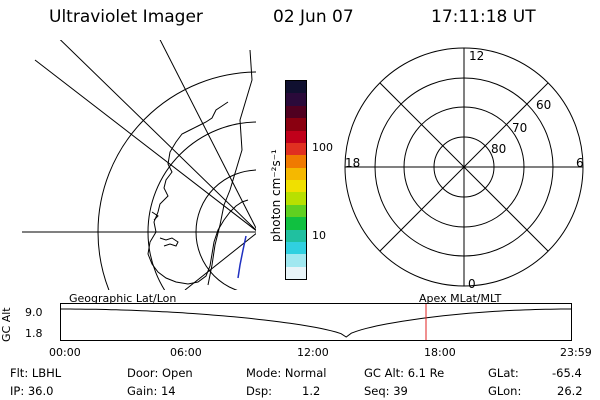 The height and width of the screenshot is (400, 600). Describe the element at coordinates (36, 373) in the screenshot. I see `filter-info: Flt: LBHL` at that location.